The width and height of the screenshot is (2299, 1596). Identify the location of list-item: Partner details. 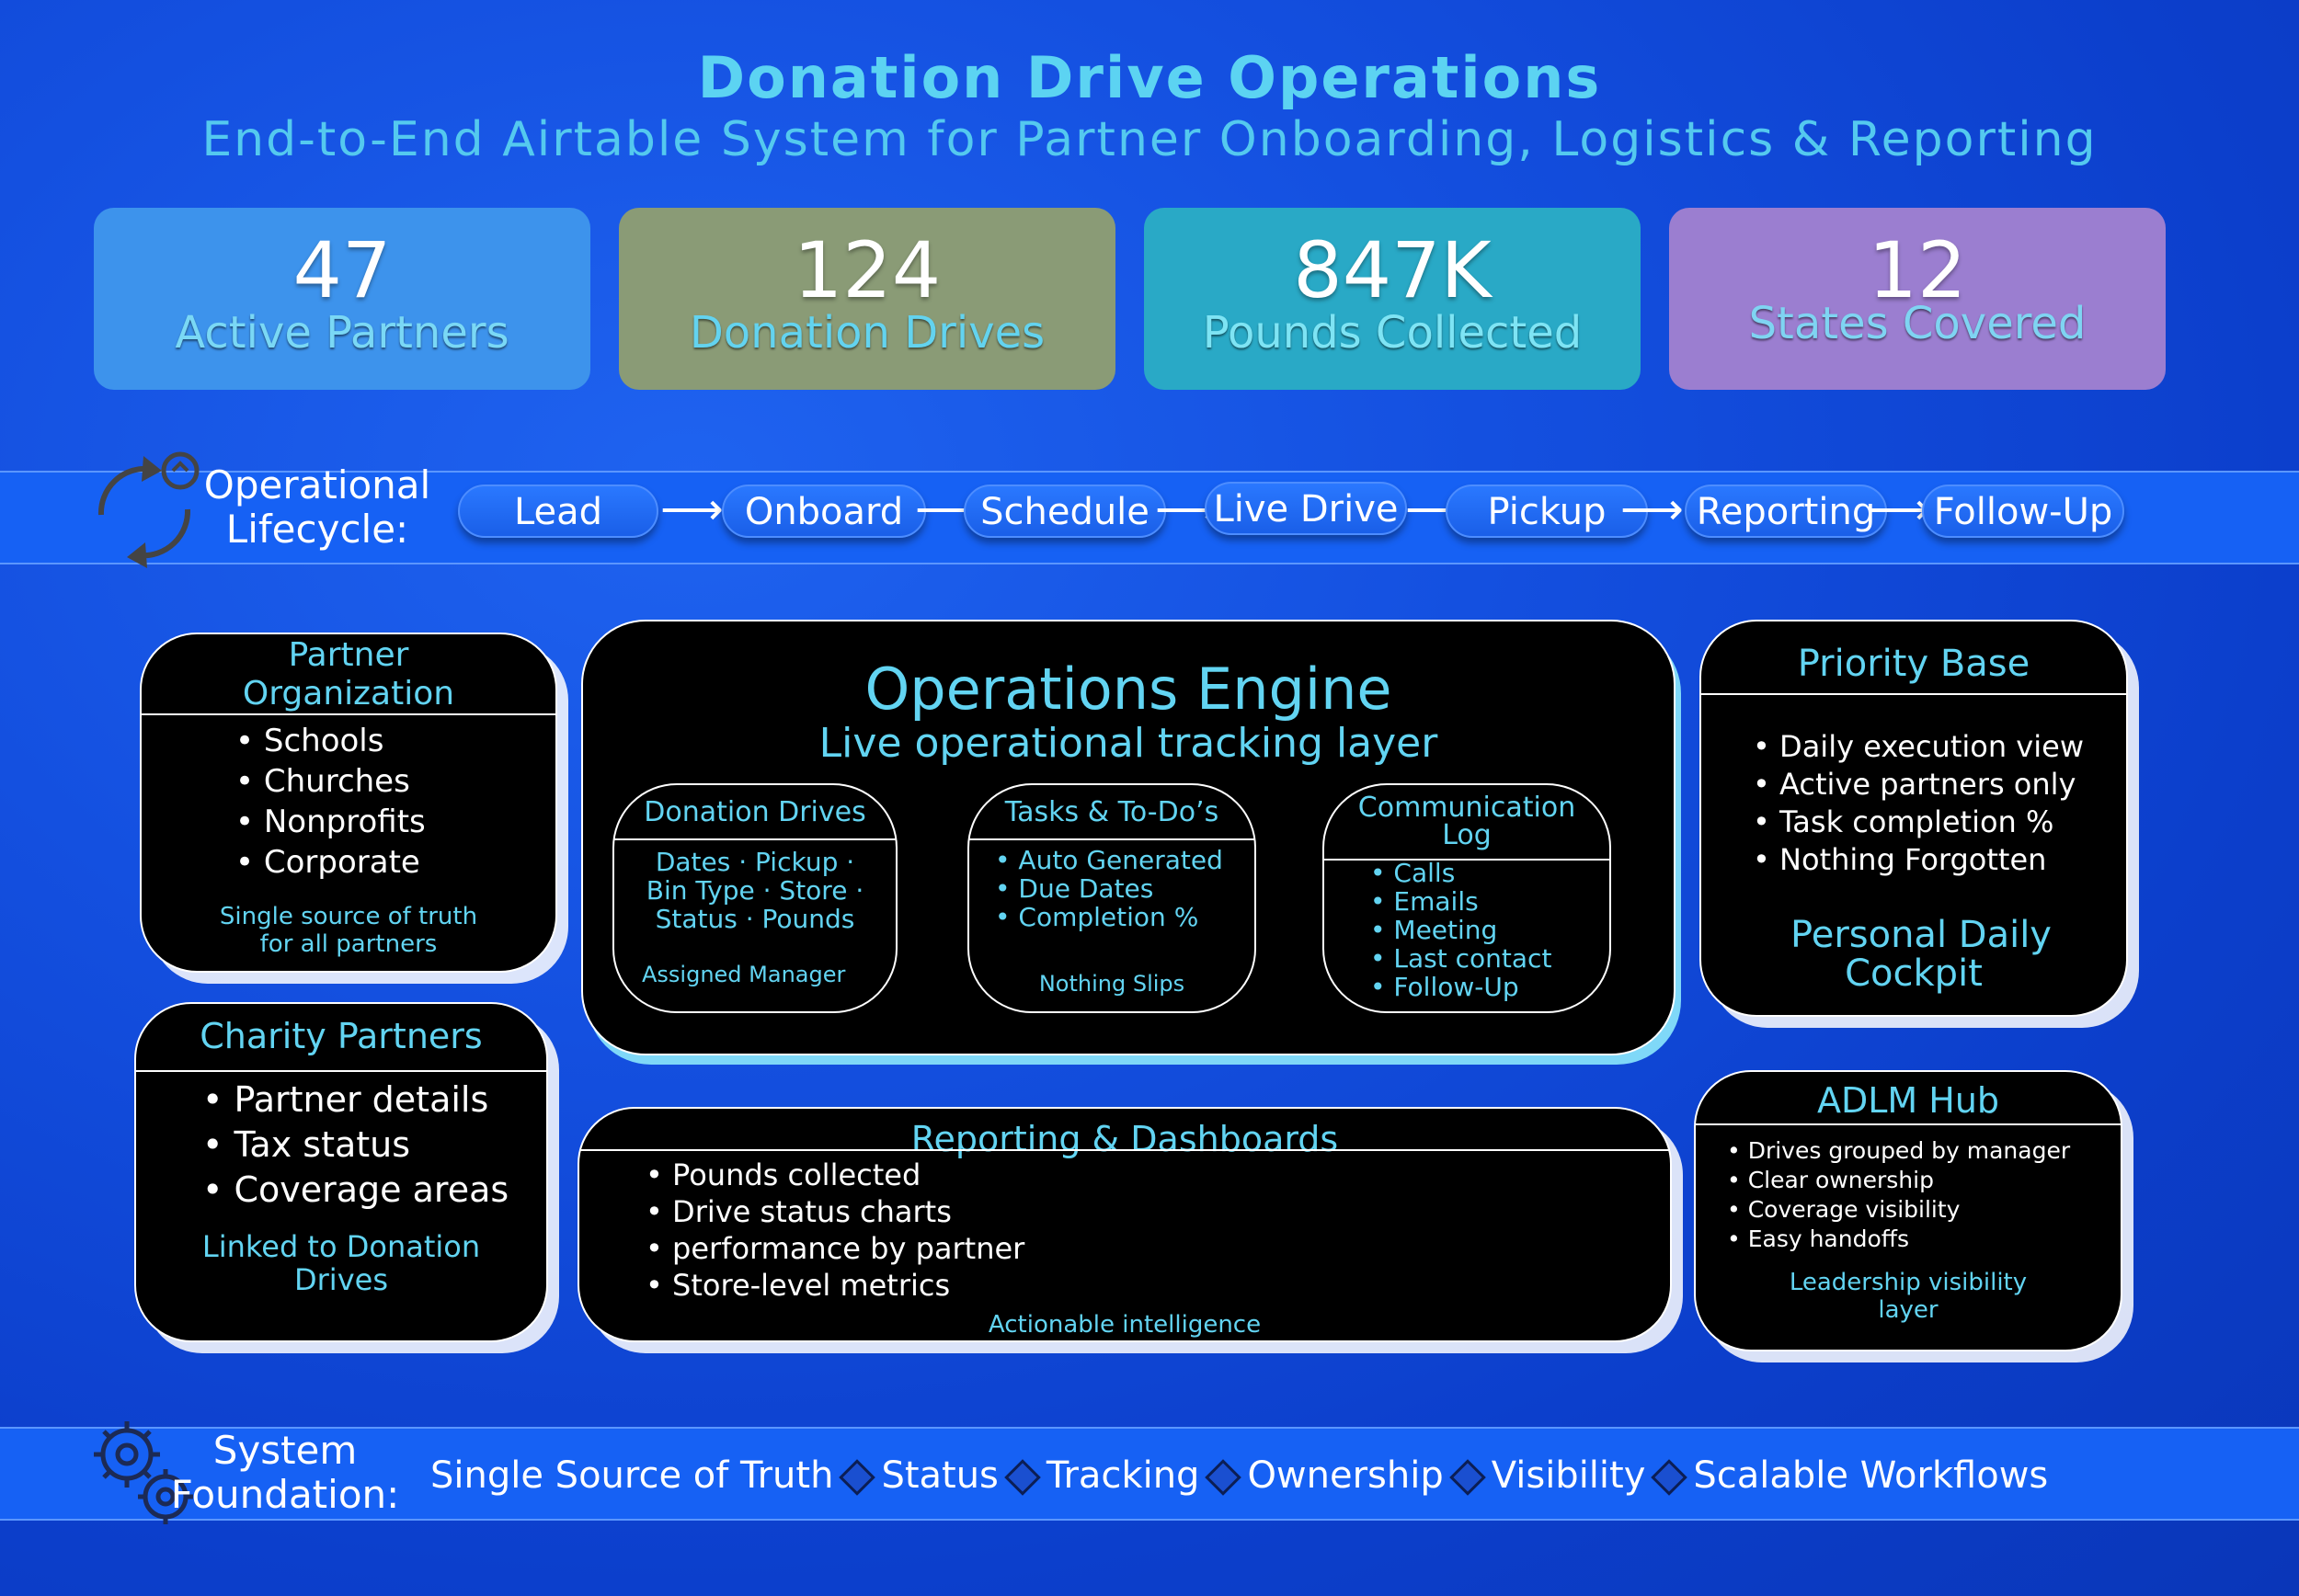
(356, 1100).